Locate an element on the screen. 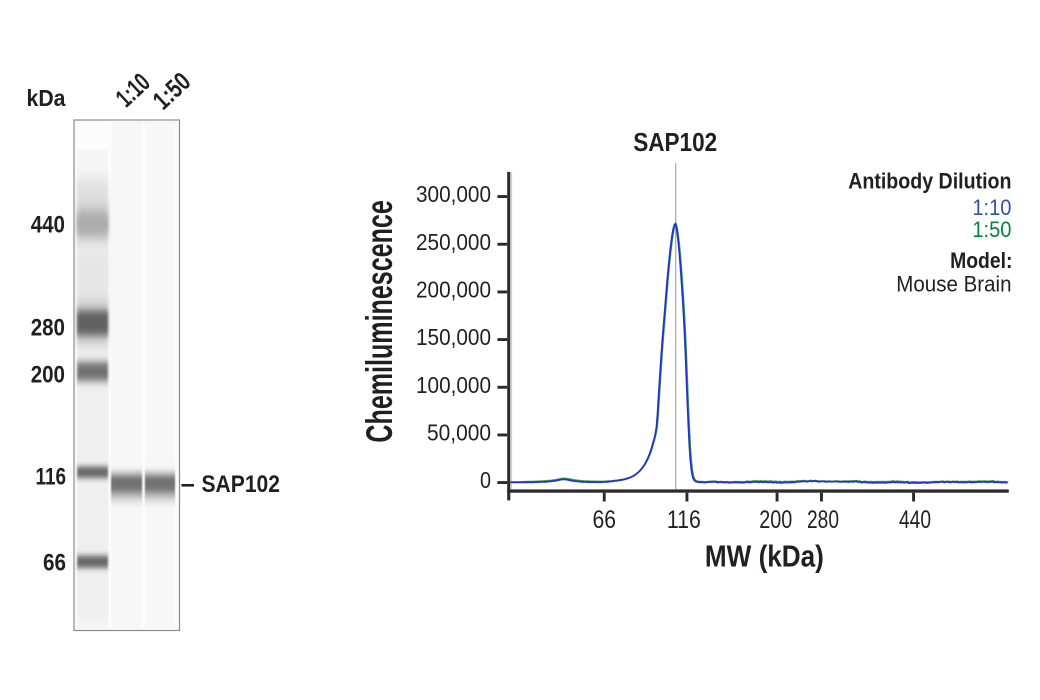 The image size is (1040, 700). svg-text: 100,000 is located at coordinates (453, 385).